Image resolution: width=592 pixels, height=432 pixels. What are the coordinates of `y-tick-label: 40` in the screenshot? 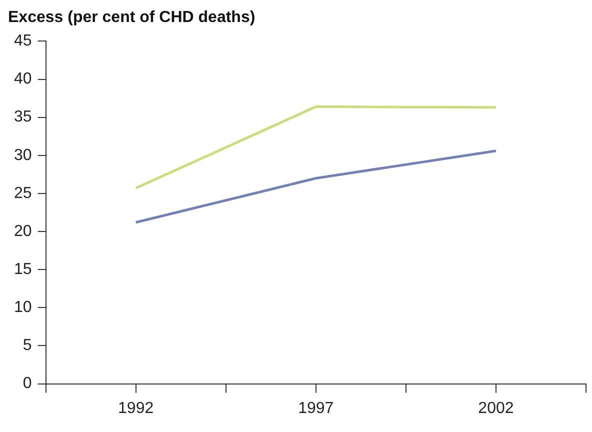 It's located at (23, 79).